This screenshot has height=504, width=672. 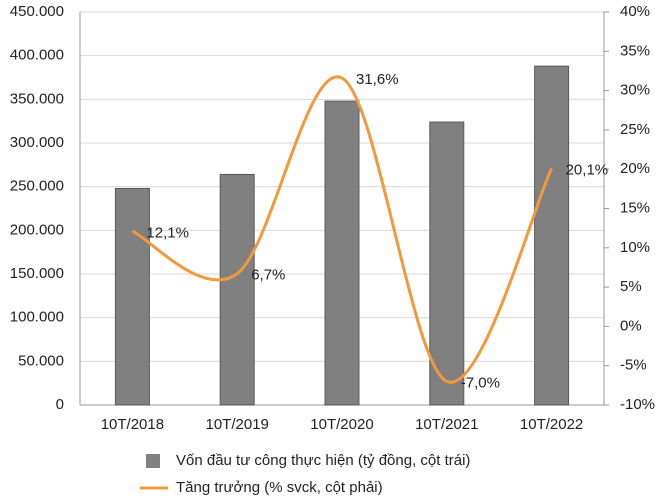 I want to click on y2-tick-label: 5%, so click(x=631, y=286).